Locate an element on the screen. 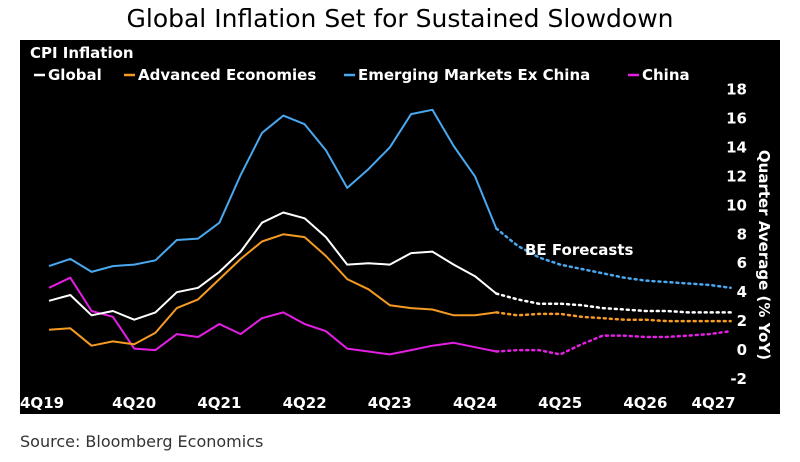  legend-label: Global is located at coordinates (75, 75).